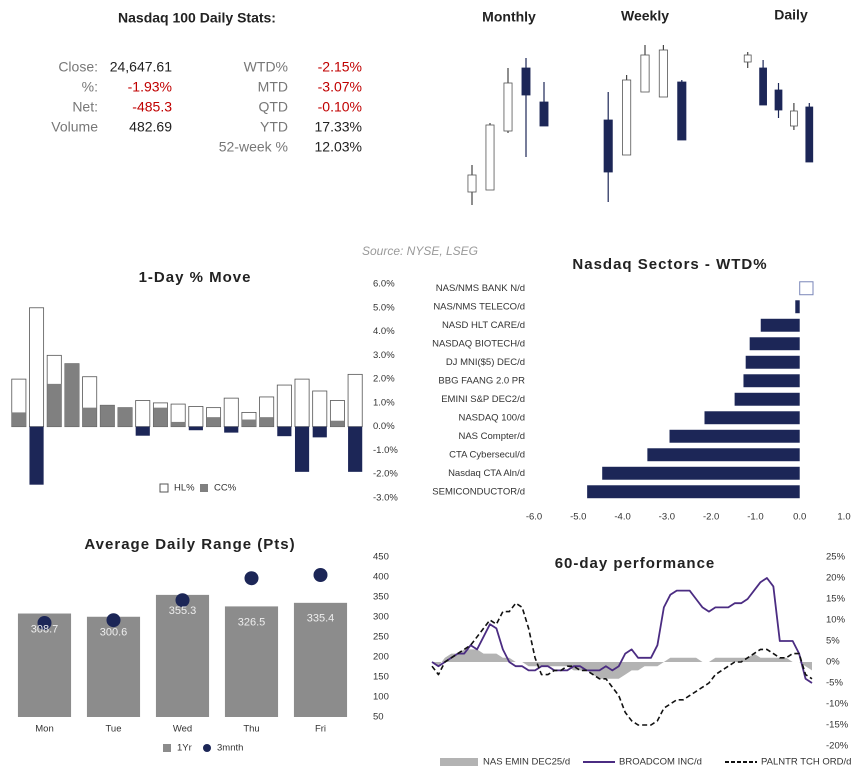 The width and height of the screenshot is (863, 781). What do you see at coordinates (152, 107) in the screenshot?
I see `stat-value: -485.3` at bounding box center [152, 107].